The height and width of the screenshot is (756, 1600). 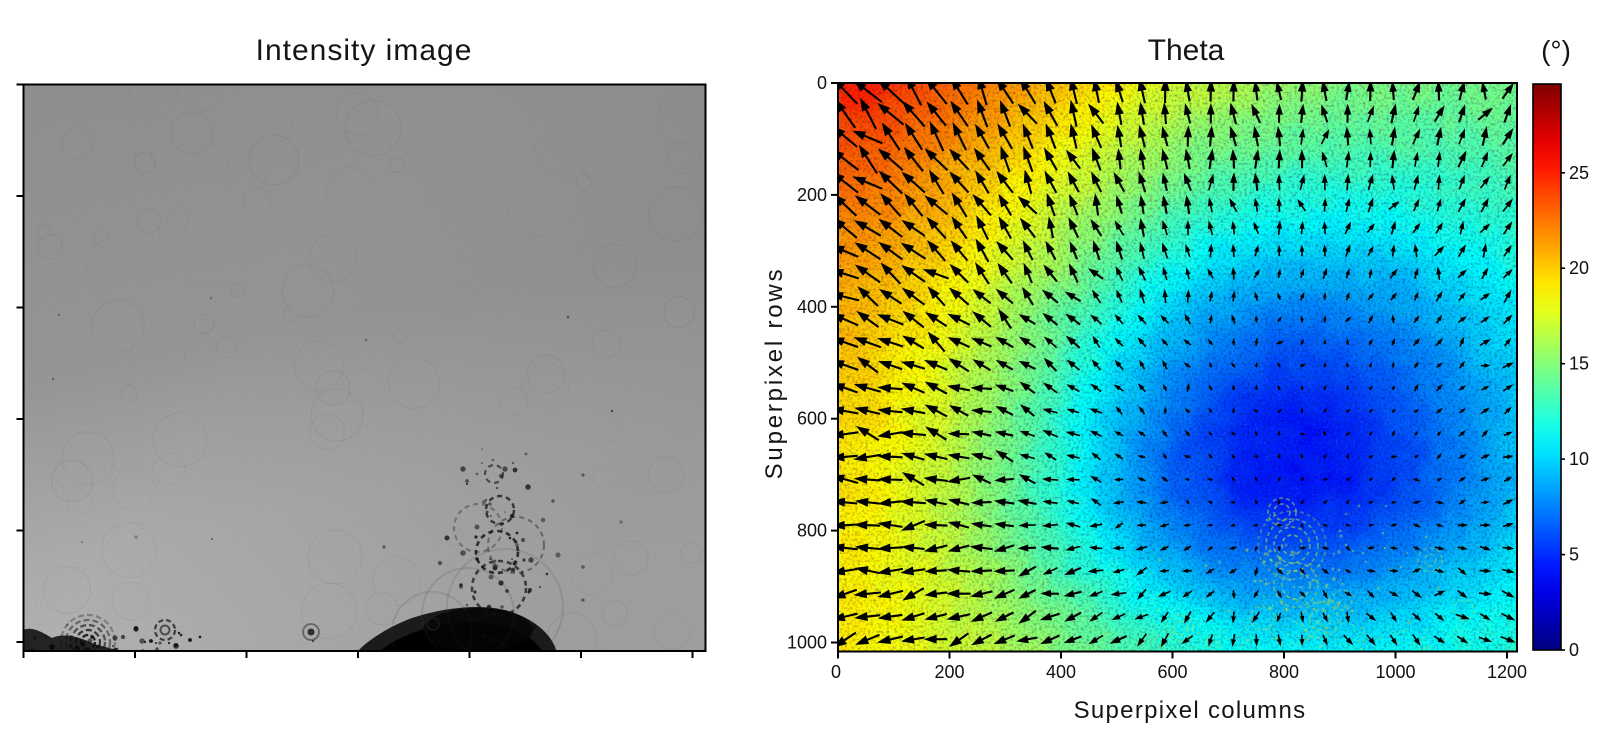 I want to click on svg-text: Superpixel rows, so click(x=774, y=373).